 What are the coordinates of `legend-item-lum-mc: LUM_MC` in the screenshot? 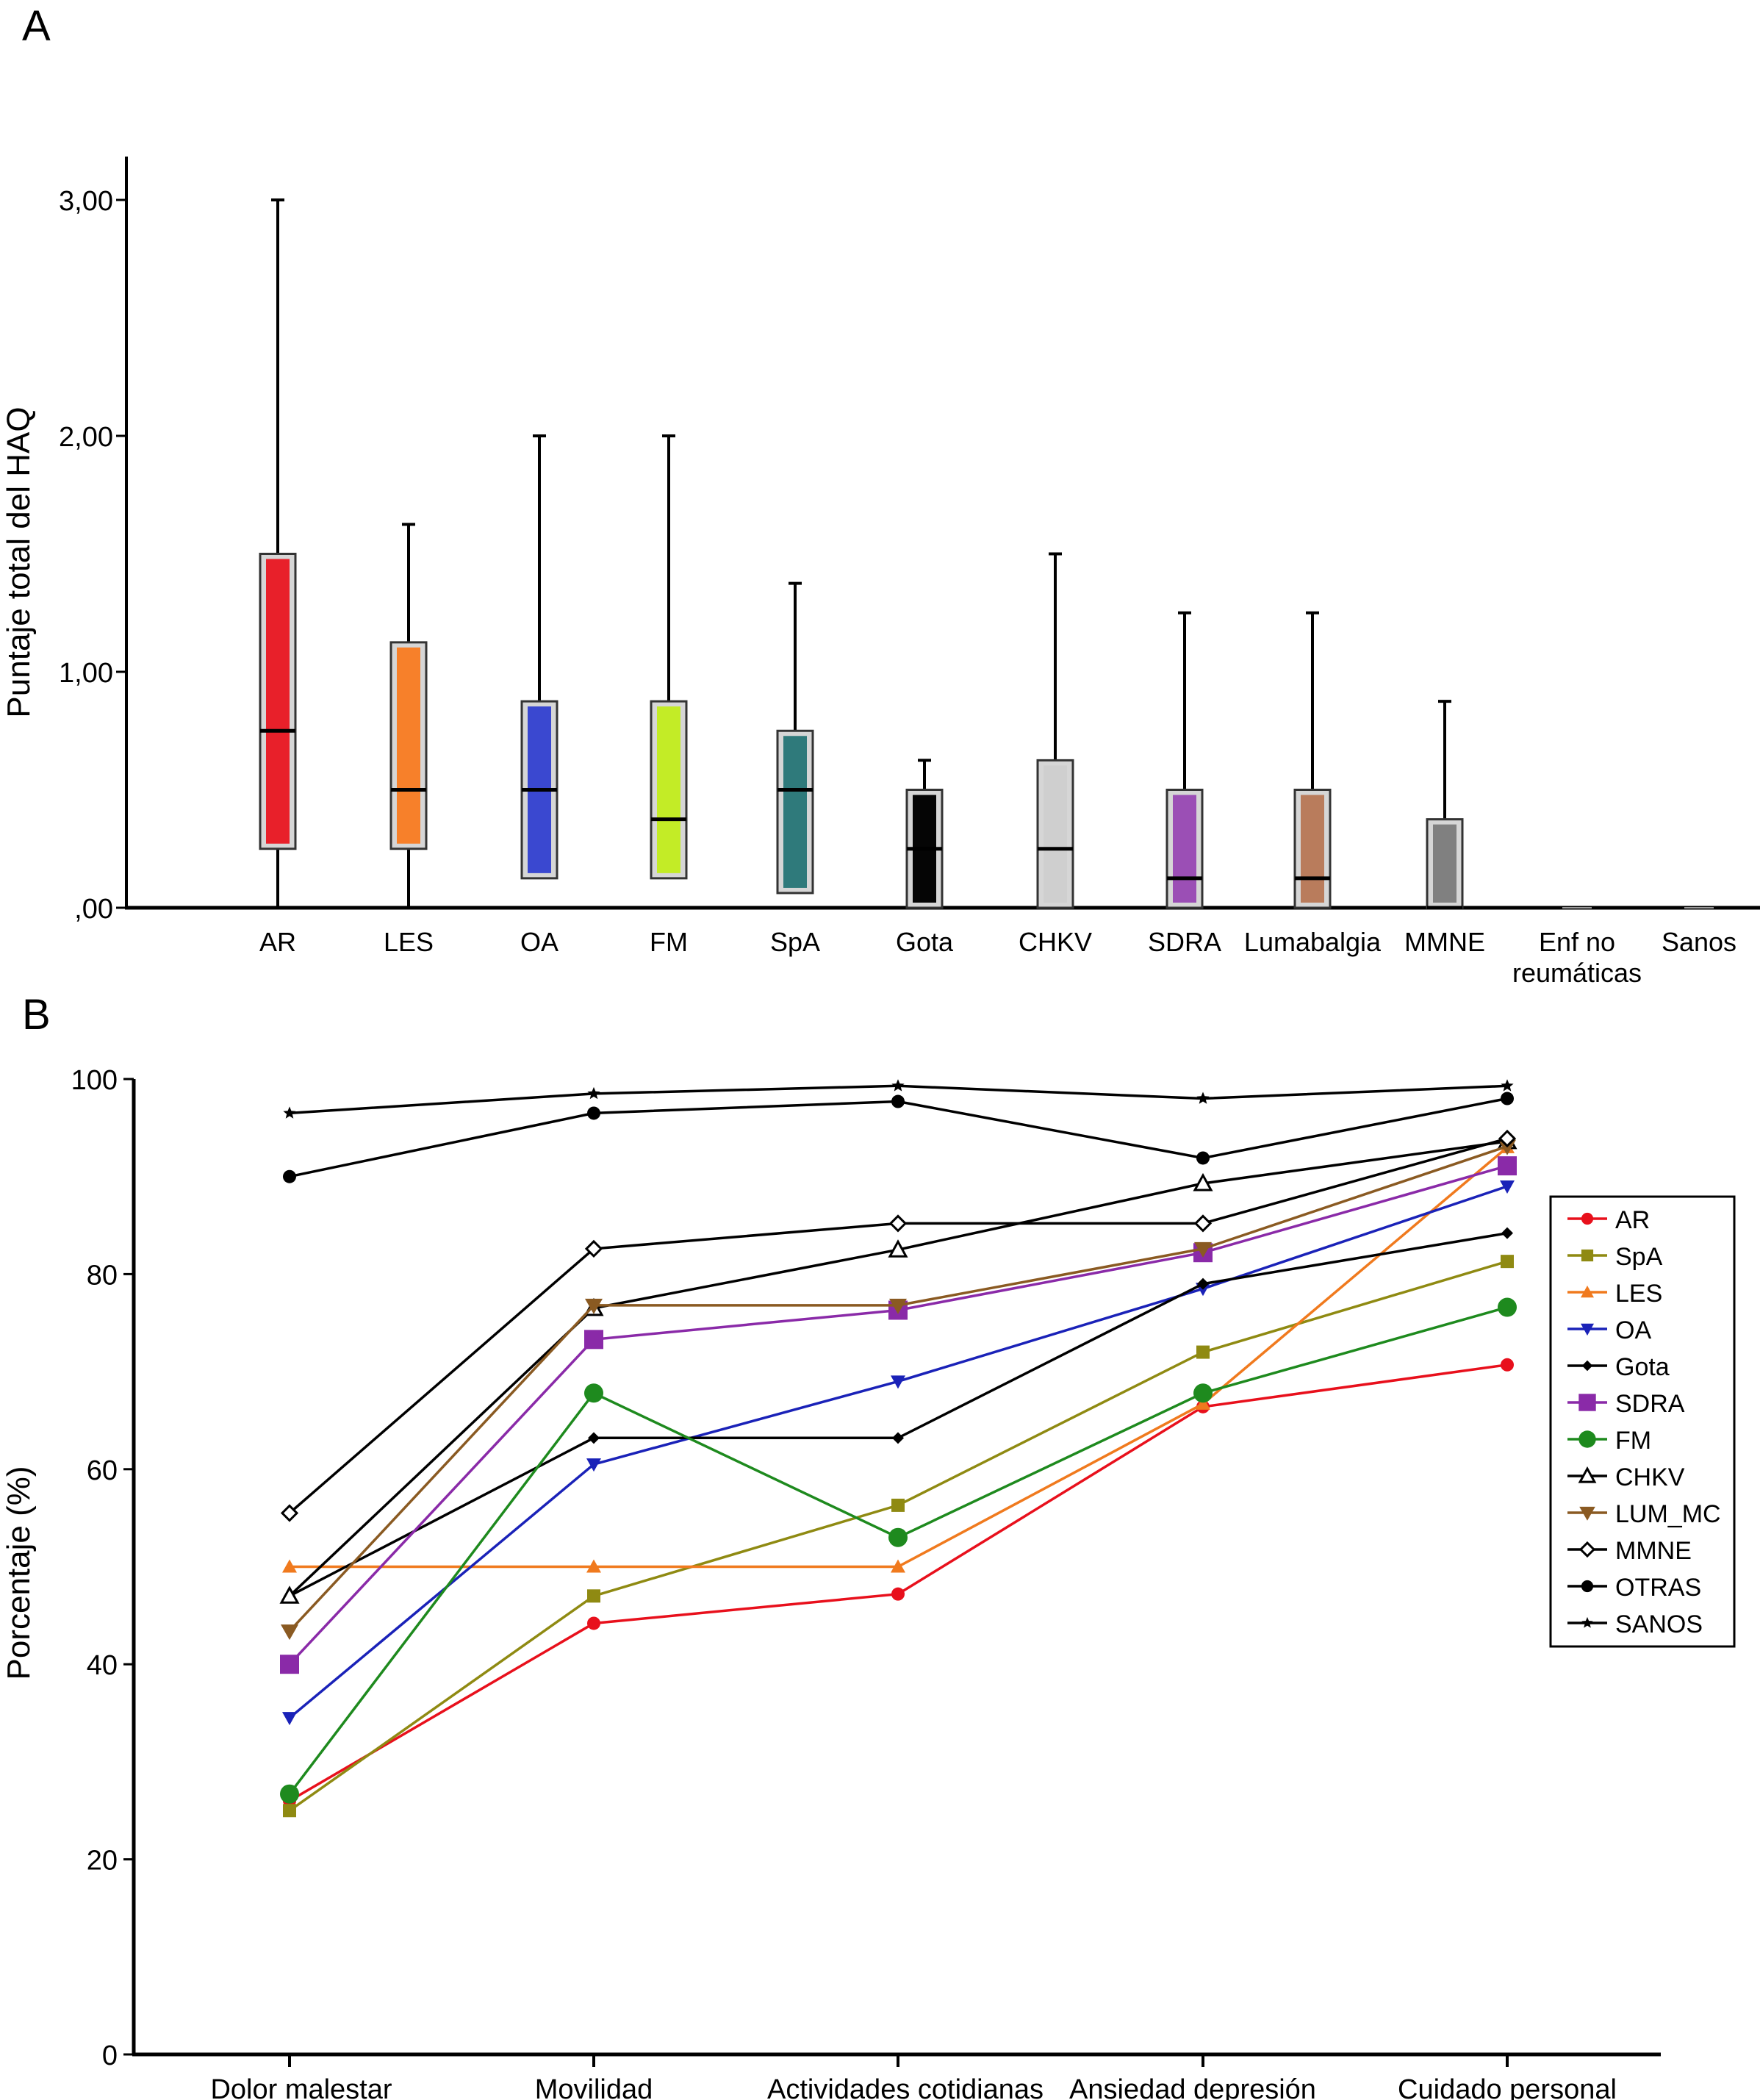 It's located at (1644, 1514).